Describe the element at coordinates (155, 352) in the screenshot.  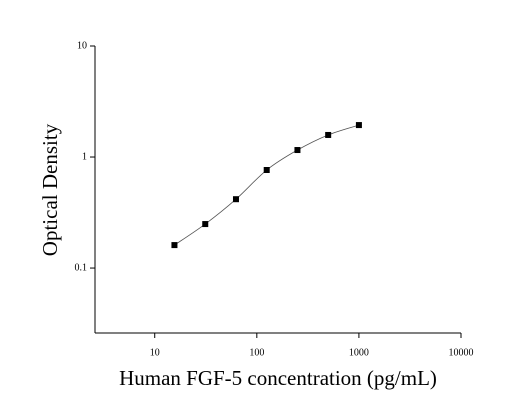
I see `x-tick-label: 10` at that location.